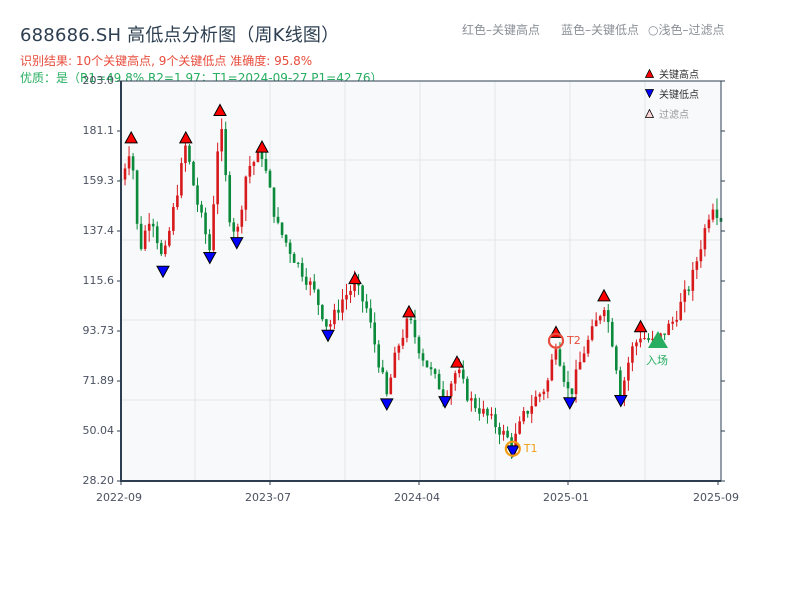 This screenshot has width=800, height=600. What do you see at coordinates (98, 180) in the screenshot?
I see `y-tick-label: 159.3` at bounding box center [98, 180].